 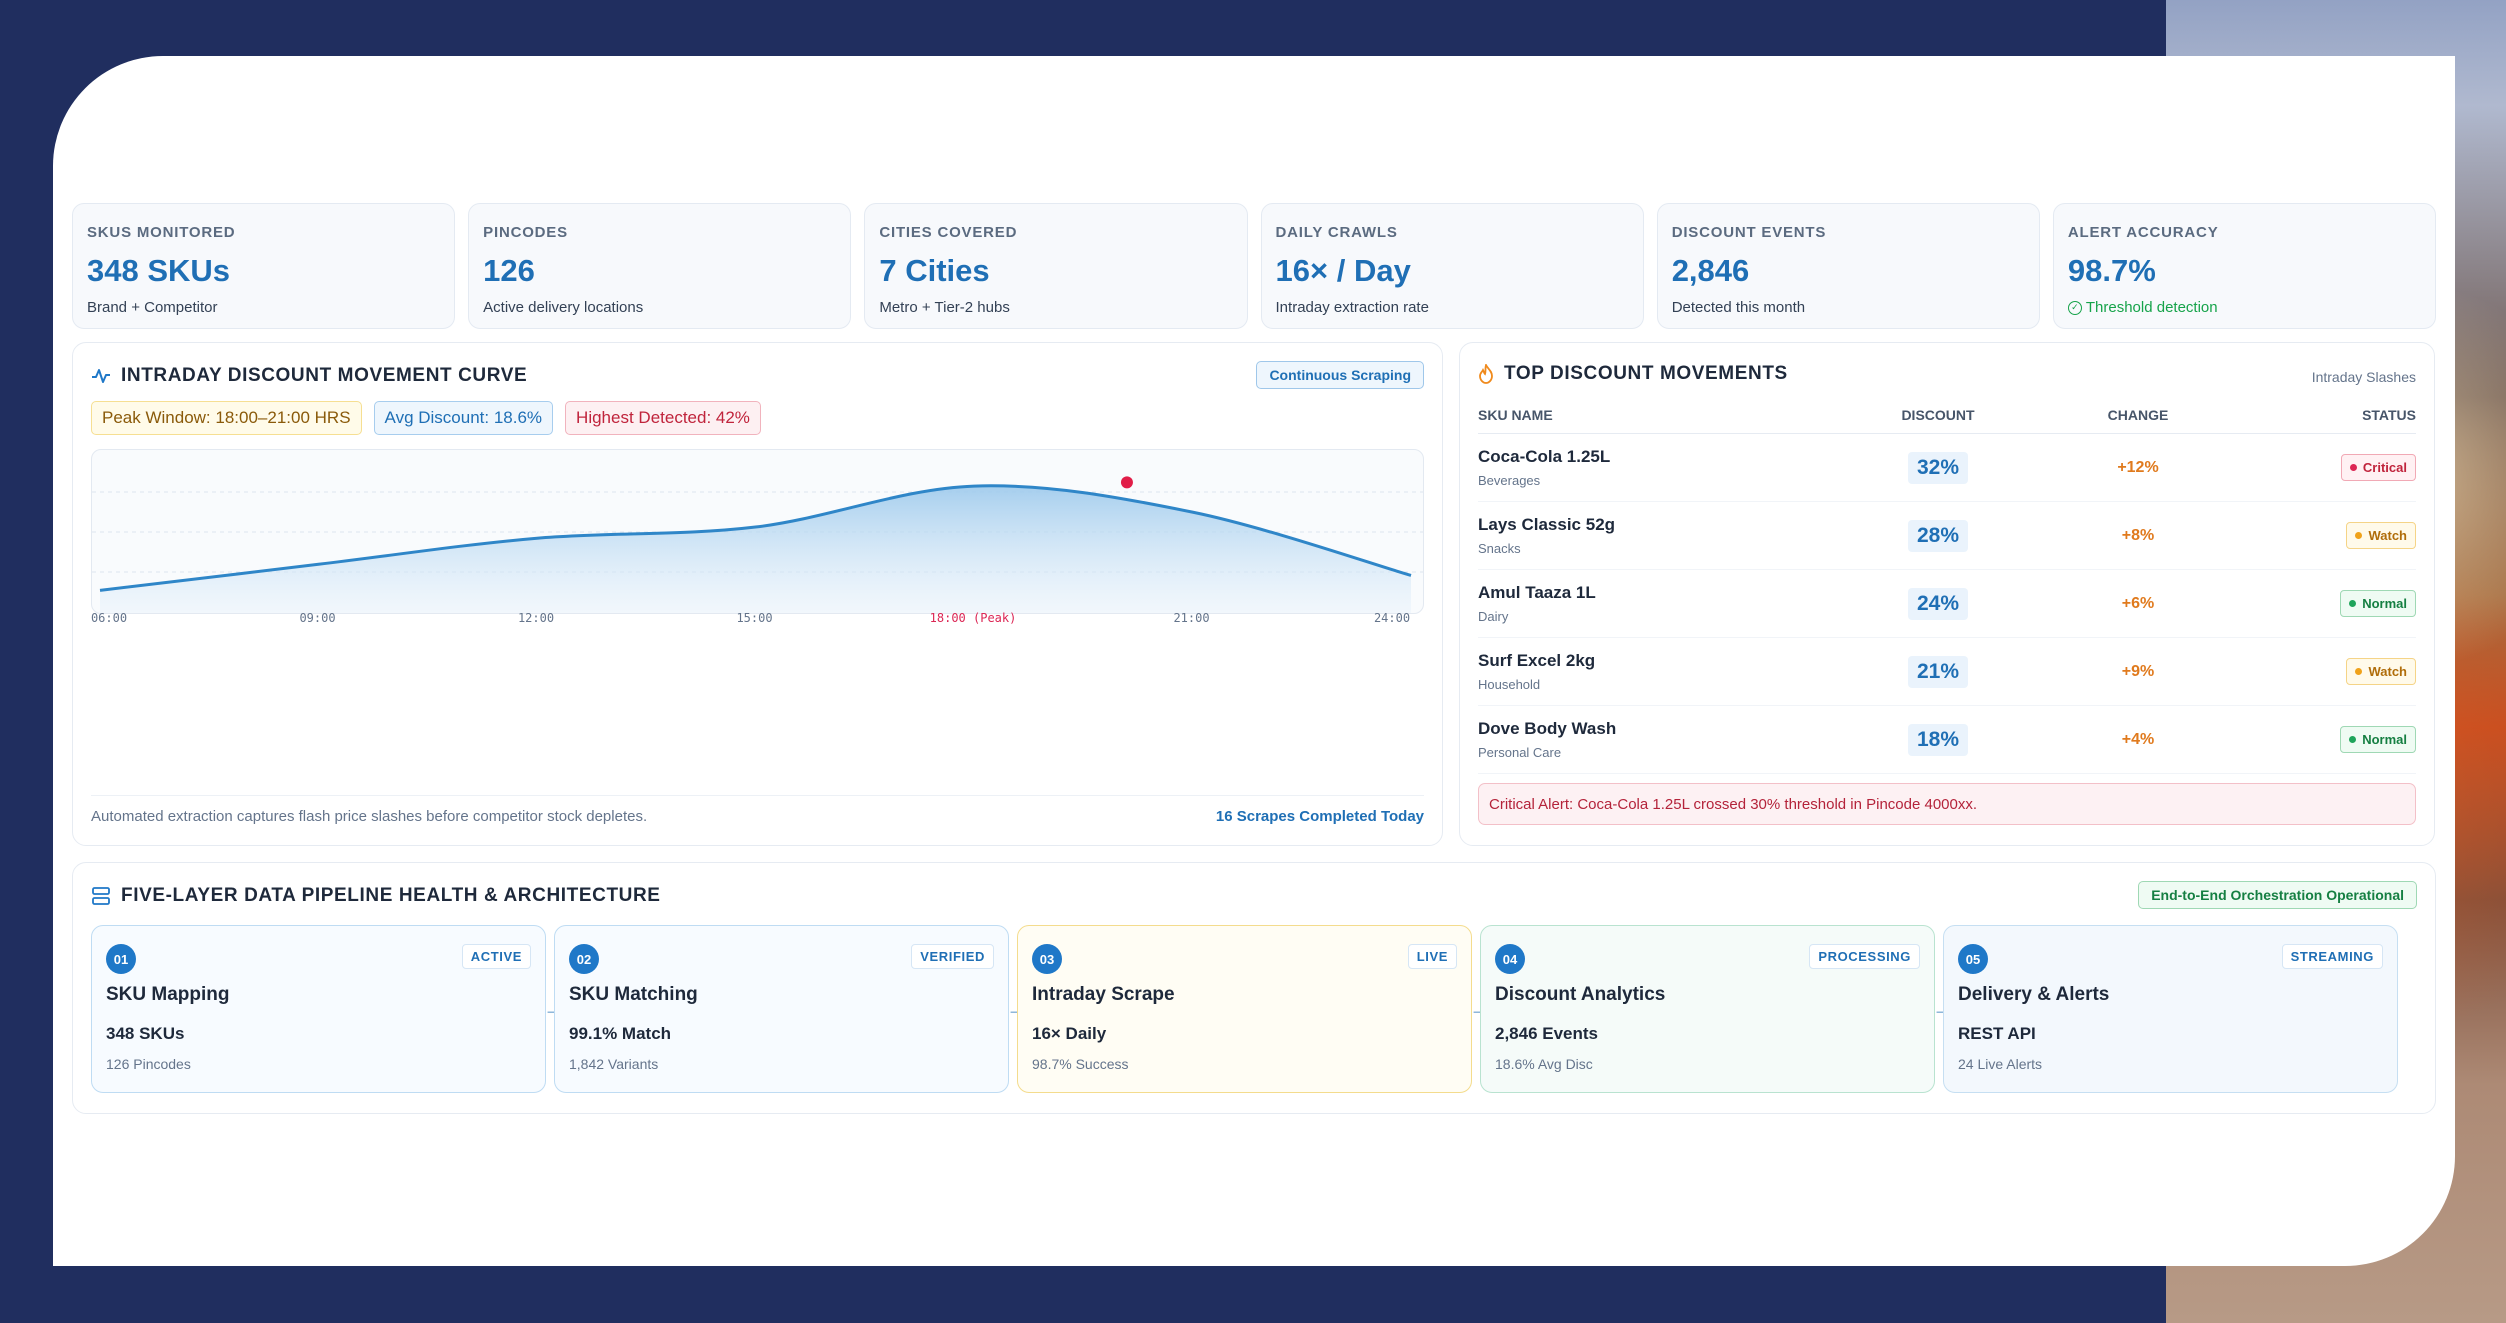 I want to click on table-row: Lays Classic 52g Snacks 28% +8% Watch, so click(x=1947, y=536).